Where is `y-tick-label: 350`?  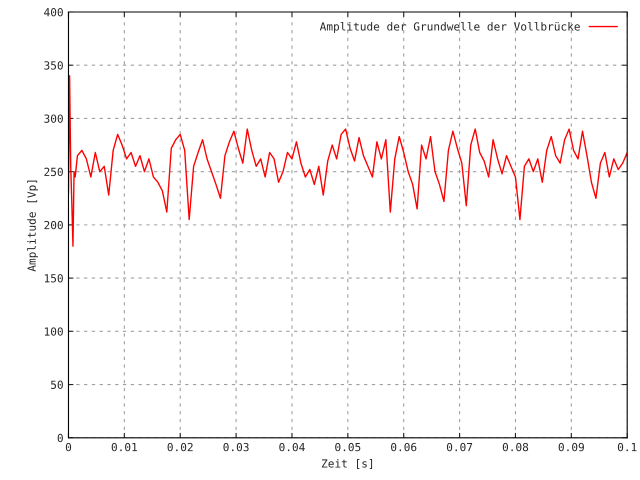
y-tick-label: 350 is located at coordinates (53, 65).